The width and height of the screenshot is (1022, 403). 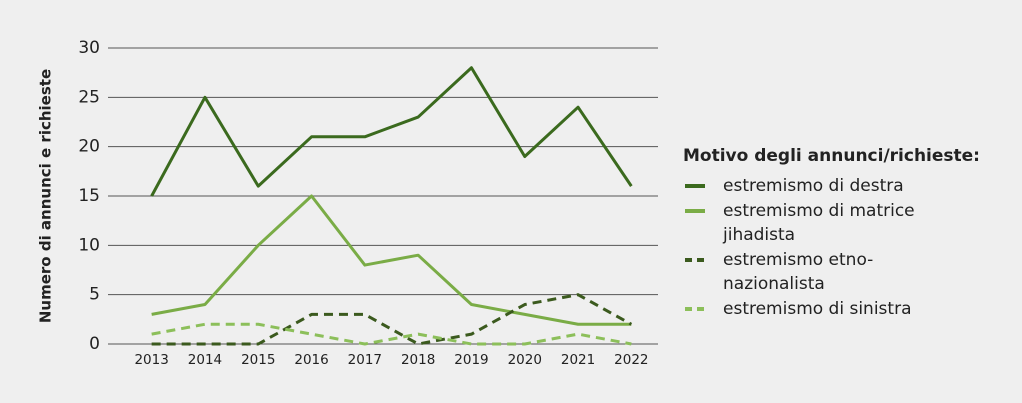 What do you see at coordinates (89, 48) in the screenshot?
I see `y-tick-label: 30` at bounding box center [89, 48].